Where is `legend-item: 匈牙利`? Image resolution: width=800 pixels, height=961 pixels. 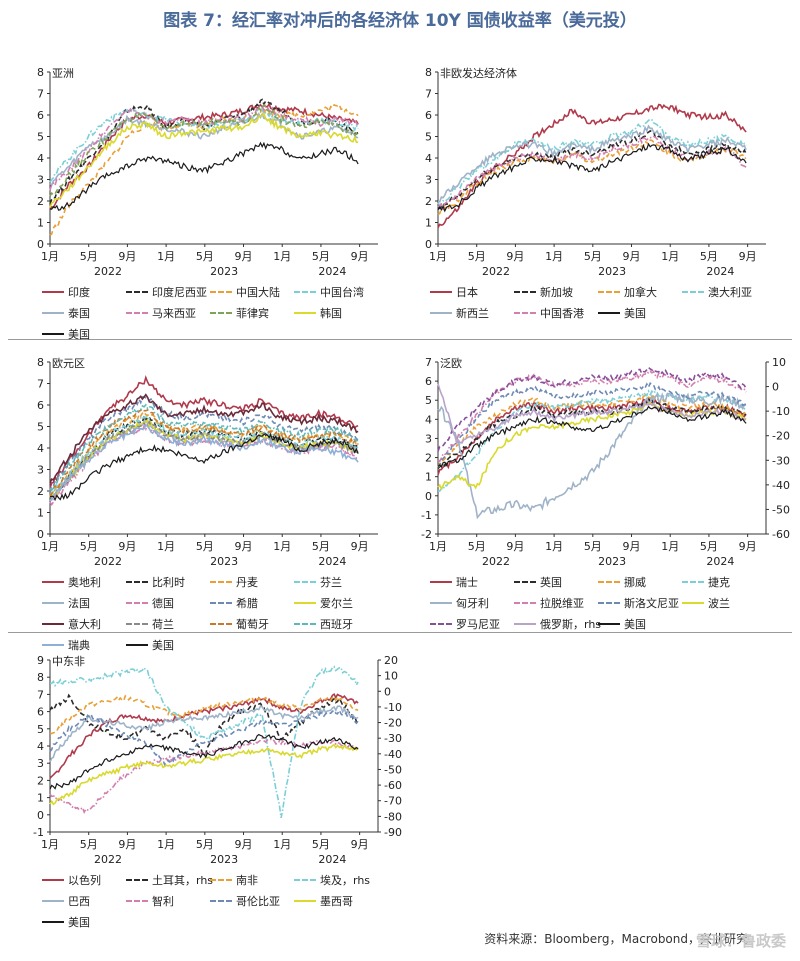 legend-item: 匈牙利 is located at coordinates (459, 603).